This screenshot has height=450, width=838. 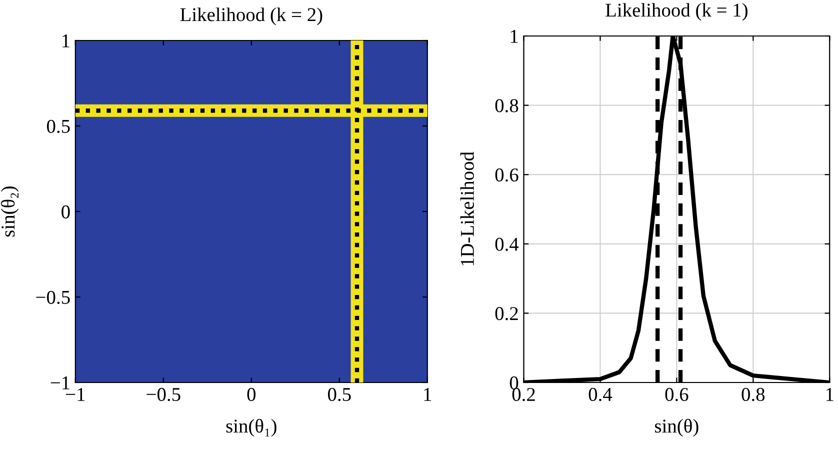 I want to click on x-tick-label: 0.5, so click(x=339, y=395).